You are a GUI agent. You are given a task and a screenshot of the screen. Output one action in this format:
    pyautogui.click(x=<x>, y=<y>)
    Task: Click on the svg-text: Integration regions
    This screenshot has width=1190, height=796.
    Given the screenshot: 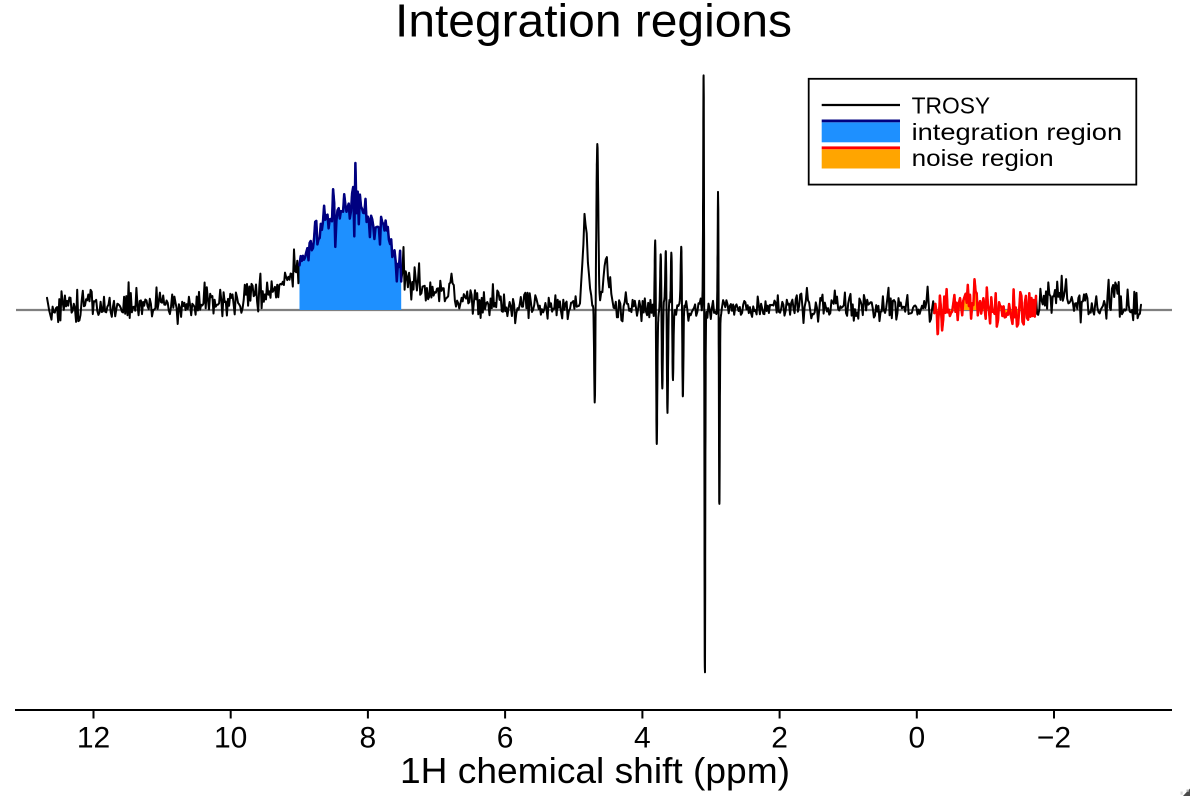 What is the action you would take?
    pyautogui.click(x=593, y=23)
    